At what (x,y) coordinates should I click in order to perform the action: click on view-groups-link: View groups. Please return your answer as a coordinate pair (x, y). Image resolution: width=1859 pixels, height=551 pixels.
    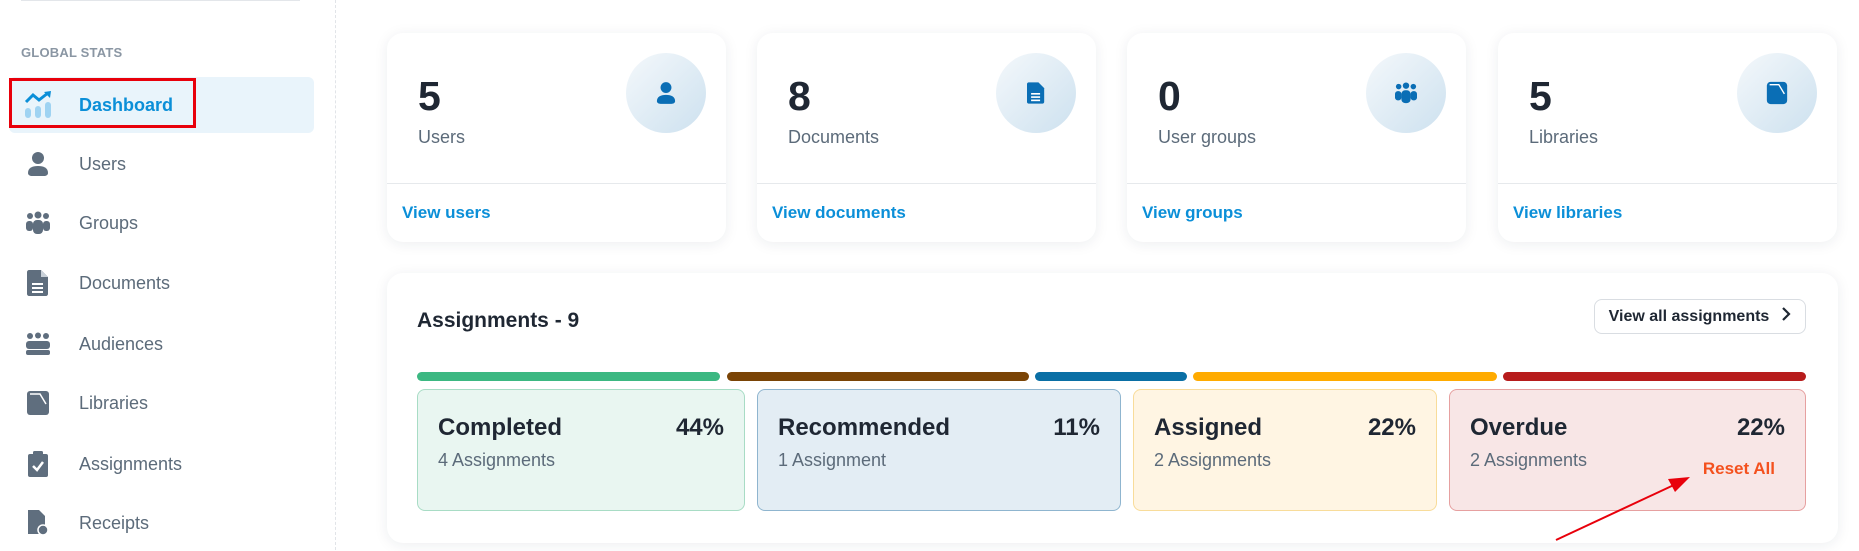
    Looking at the image, I should click on (1192, 212).